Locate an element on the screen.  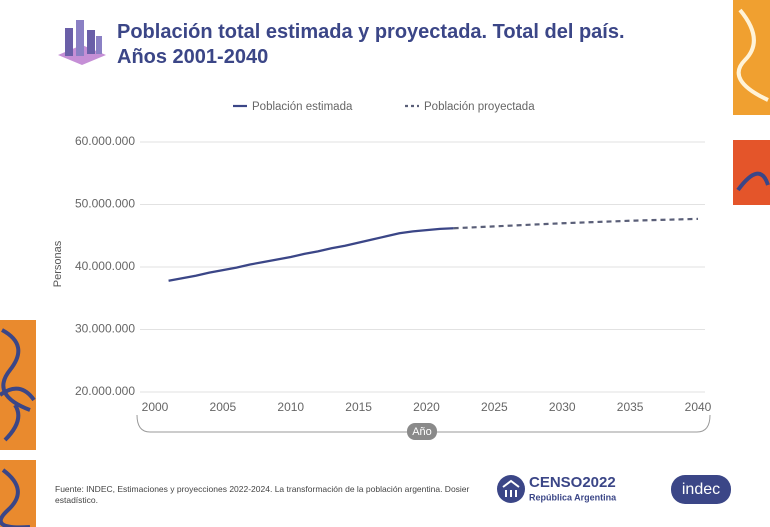
indec-logo: indec is located at coordinates (701, 489).